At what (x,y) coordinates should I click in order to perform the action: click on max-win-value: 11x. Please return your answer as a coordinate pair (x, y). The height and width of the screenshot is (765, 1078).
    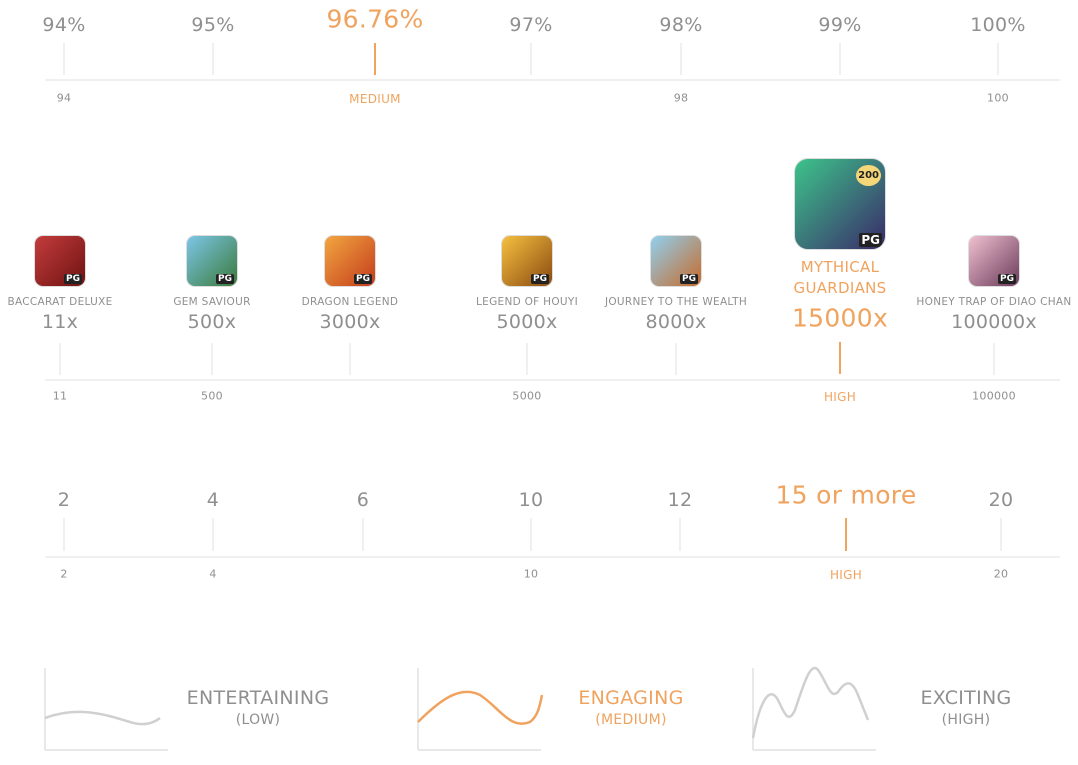
    Looking at the image, I should click on (60, 322).